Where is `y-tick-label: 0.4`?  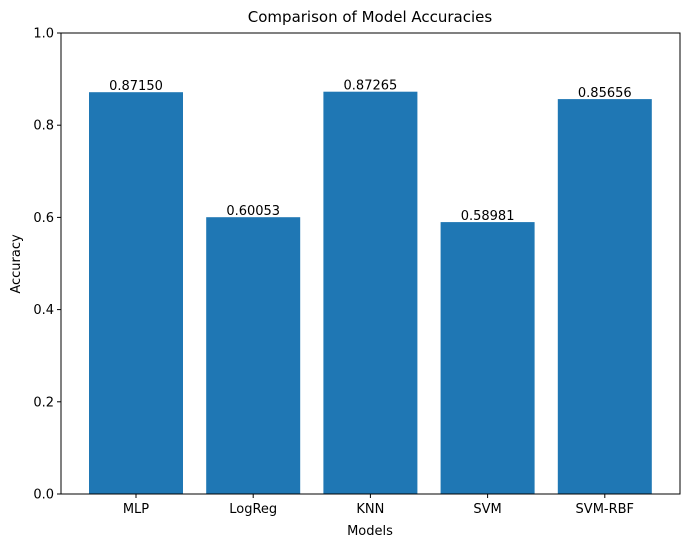
y-tick-label: 0.4 is located at coordinates (43, 310).